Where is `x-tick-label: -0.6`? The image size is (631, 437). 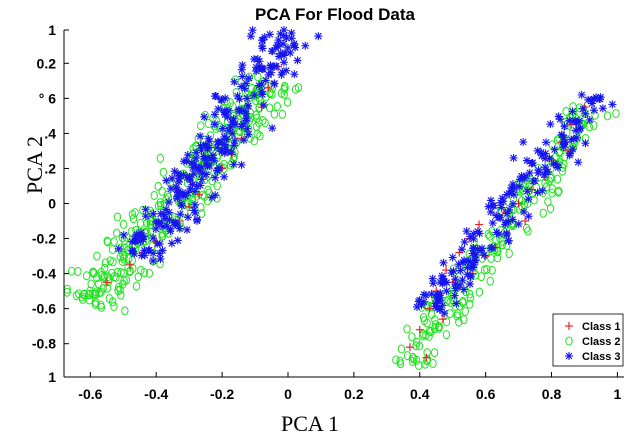 x-tick-label: -0.6 is located at coordinates (90, 394).